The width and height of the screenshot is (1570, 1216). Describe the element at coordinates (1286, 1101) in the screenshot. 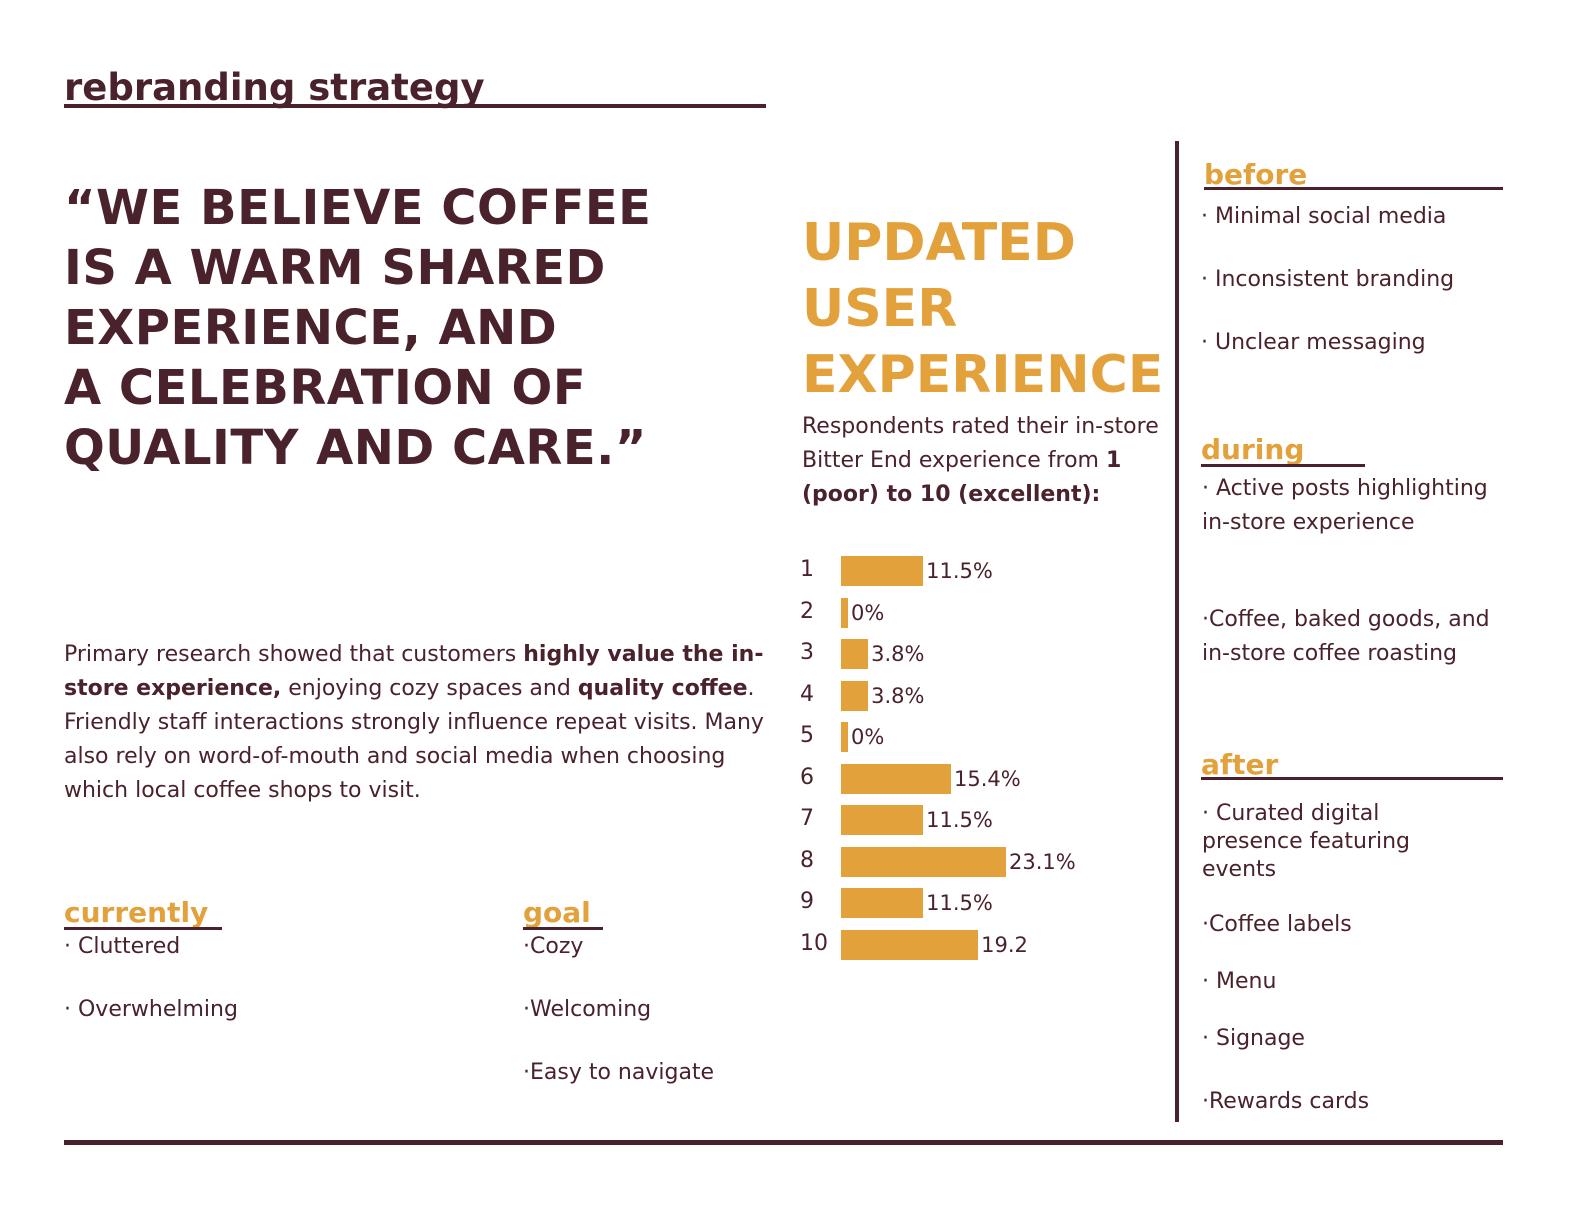

I see `list-item: ·Rewards cards` at that location.